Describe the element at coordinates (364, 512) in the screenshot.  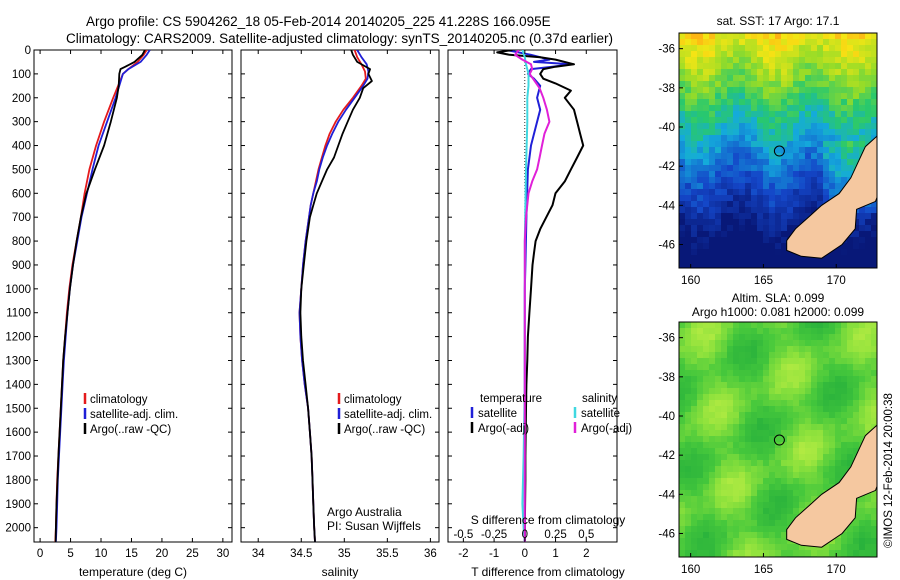
I see `argo-australia-label: Argo Australia` at that location.